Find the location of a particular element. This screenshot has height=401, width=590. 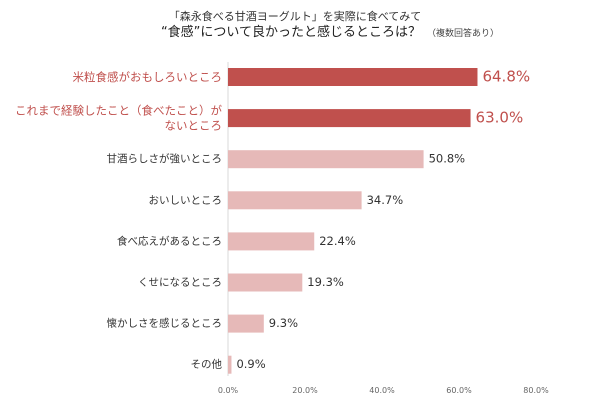

category-label-line: これまで経験したこと（食べたこと）が is located at coordinates (118, 110).